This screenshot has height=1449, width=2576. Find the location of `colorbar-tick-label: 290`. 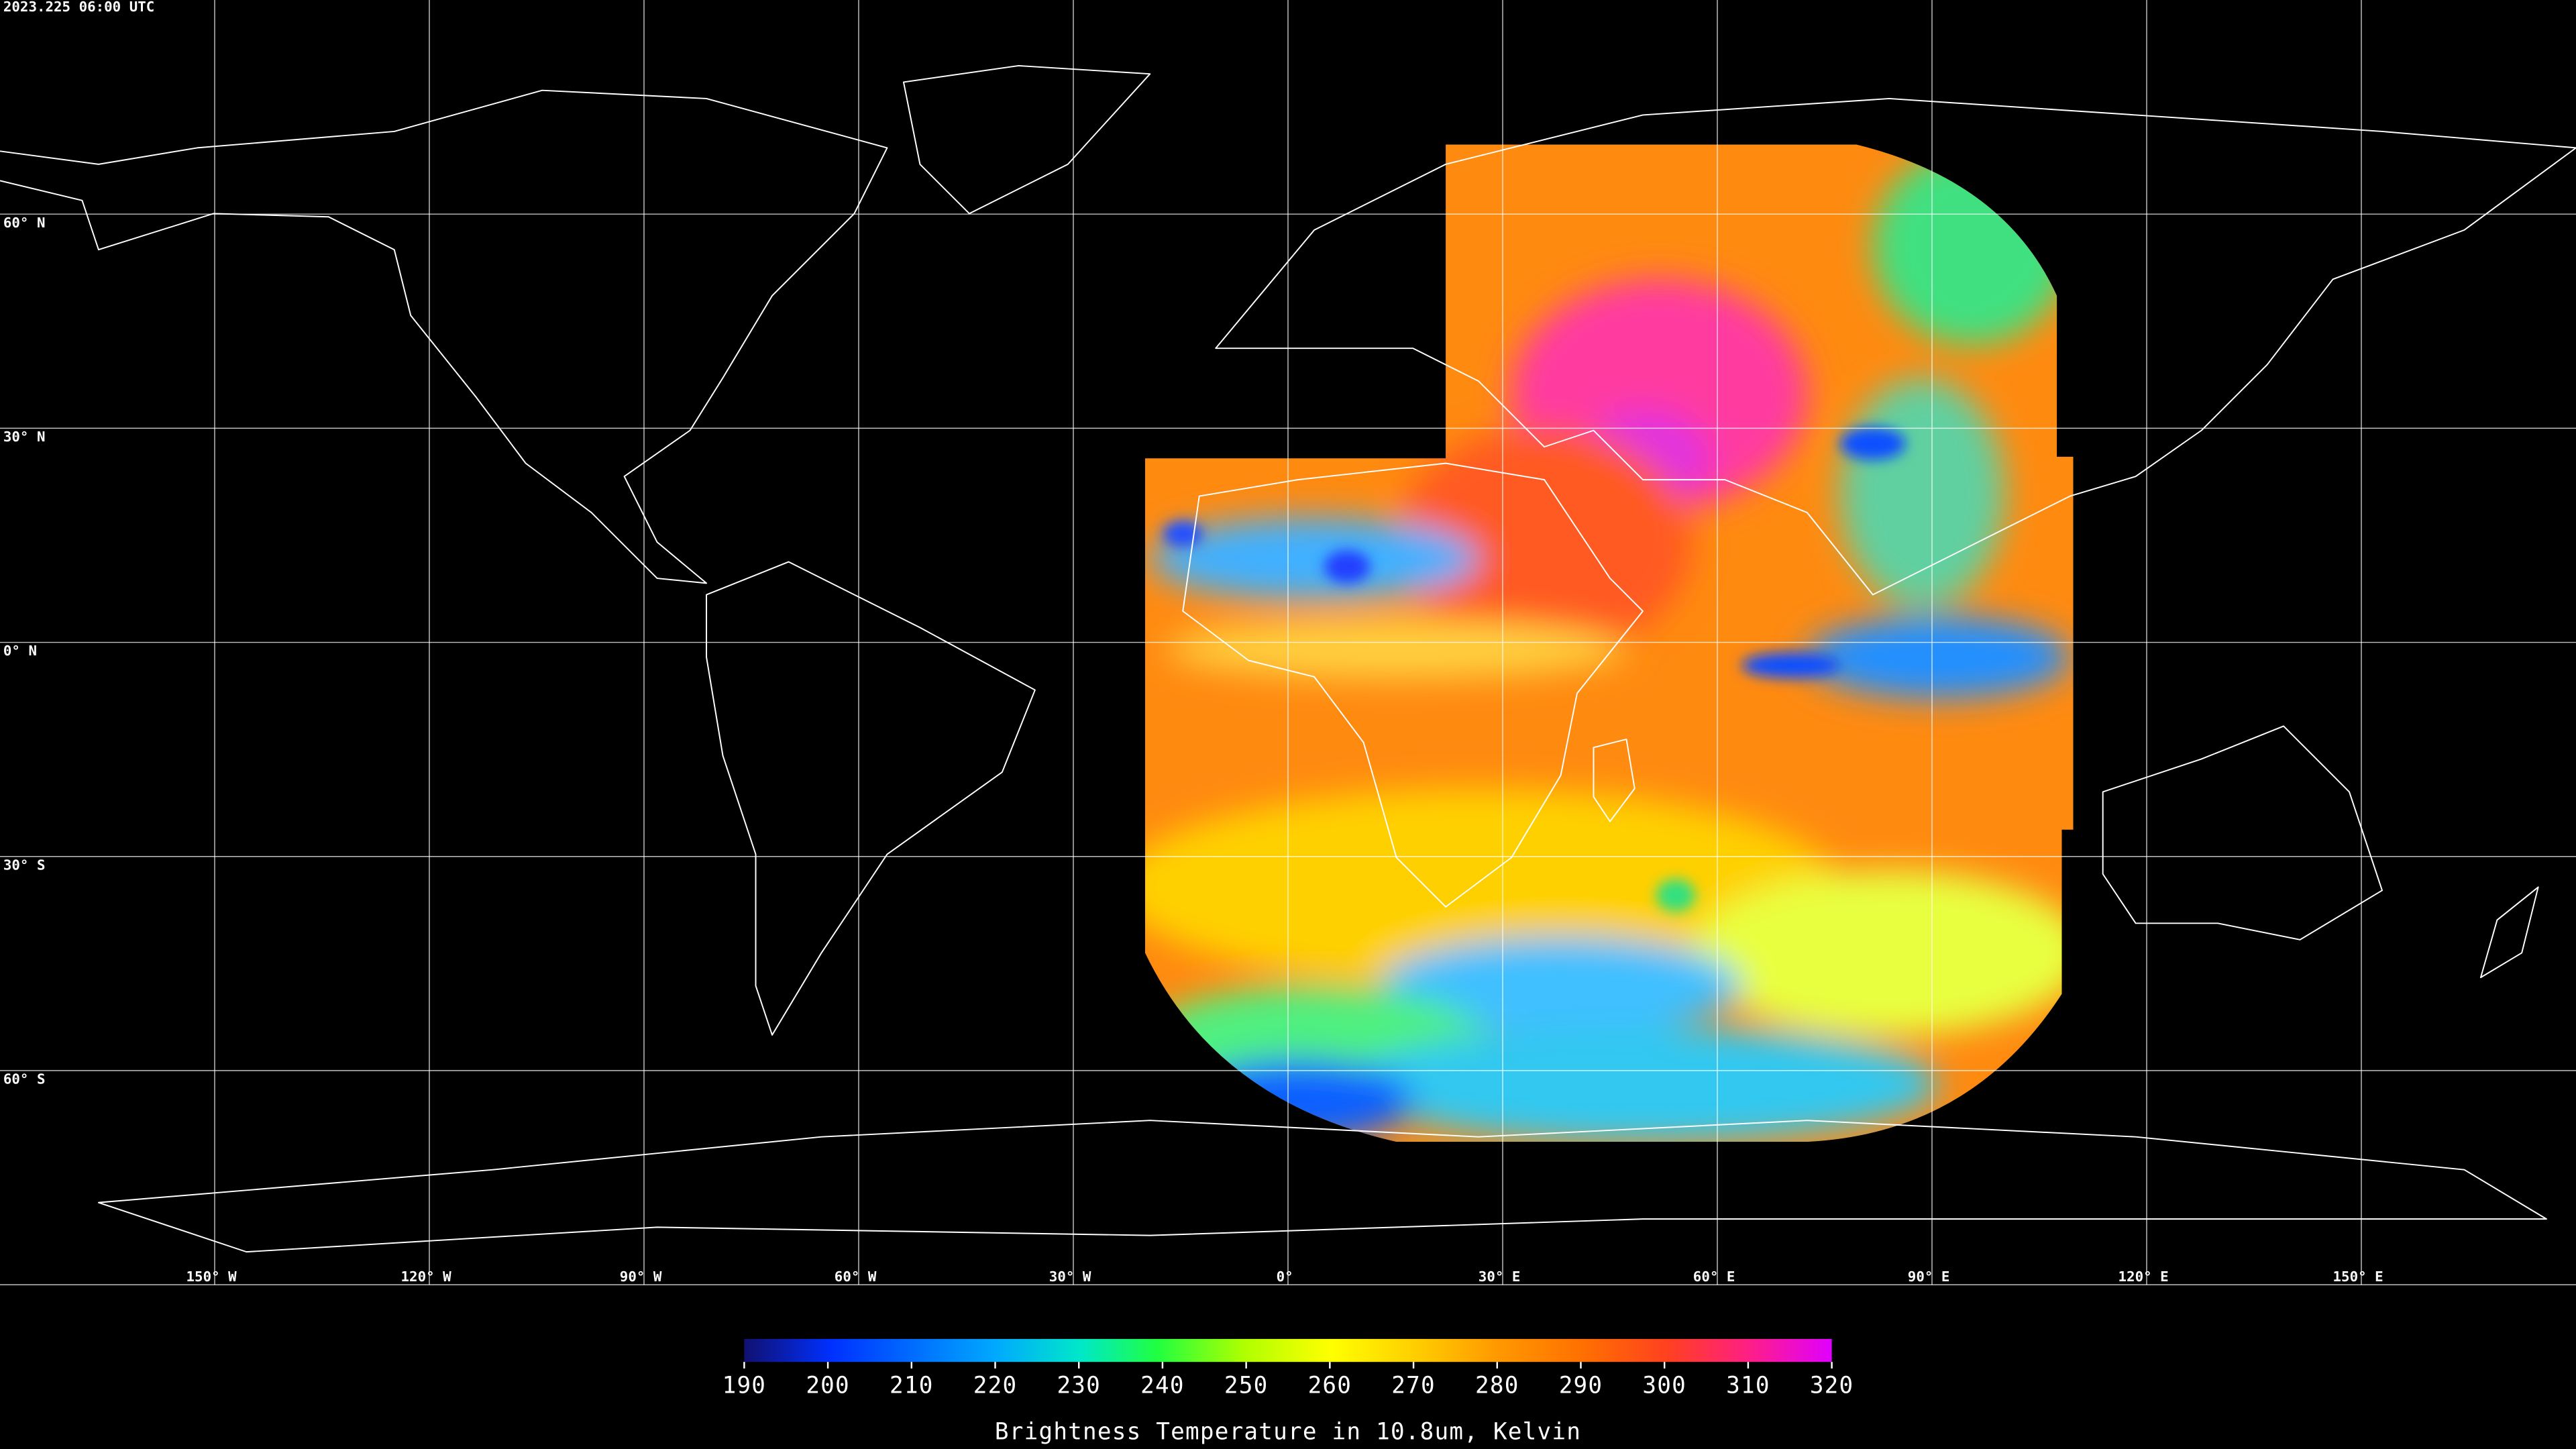

colorbar-tick-label: 290 is located at coordinates (1581, 1386).